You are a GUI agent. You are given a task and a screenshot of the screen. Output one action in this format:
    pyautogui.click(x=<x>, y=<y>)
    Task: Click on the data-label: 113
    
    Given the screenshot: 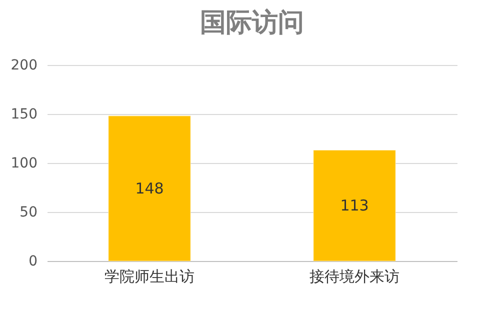 What is the action you would take?
    pyautogui.click(x=354, y=205)
    